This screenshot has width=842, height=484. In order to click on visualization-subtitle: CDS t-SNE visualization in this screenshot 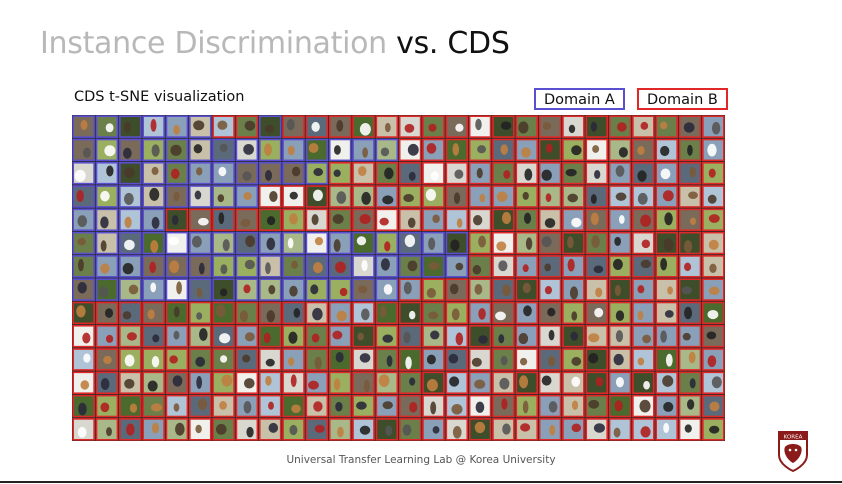, I will do `click(159, 97)`.